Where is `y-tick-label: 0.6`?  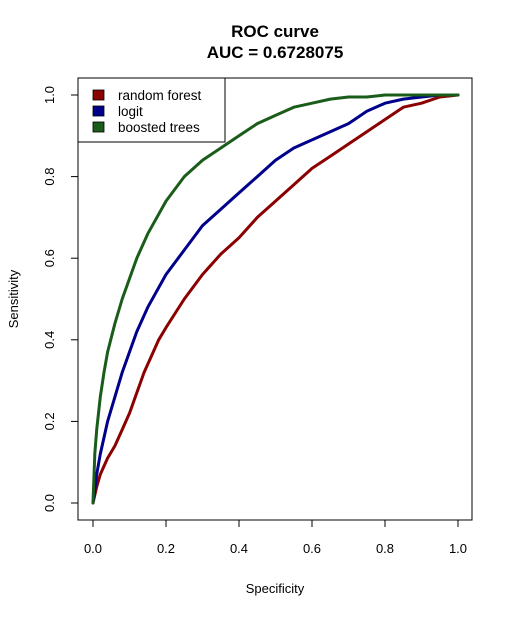
y-tick-label: 0.6 is located at coordinates (49, 258).